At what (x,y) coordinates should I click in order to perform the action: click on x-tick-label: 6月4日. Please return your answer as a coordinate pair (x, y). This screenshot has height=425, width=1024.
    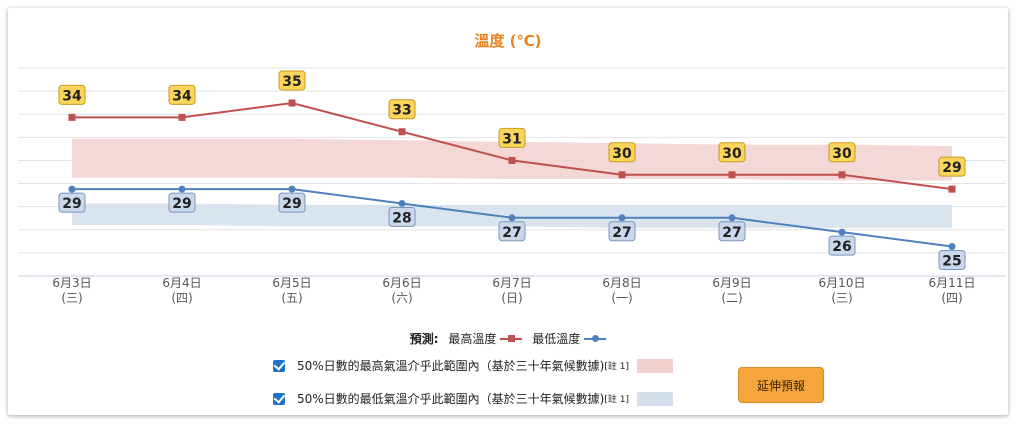
    Looking at the image, I should click on (181, 283).